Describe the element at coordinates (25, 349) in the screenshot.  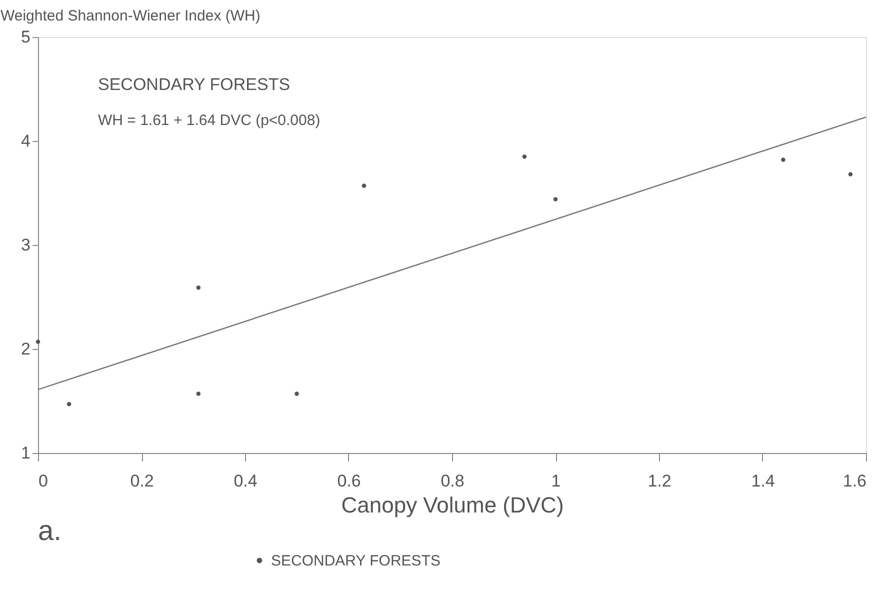
I see `y-tick-label: 2` at that location.